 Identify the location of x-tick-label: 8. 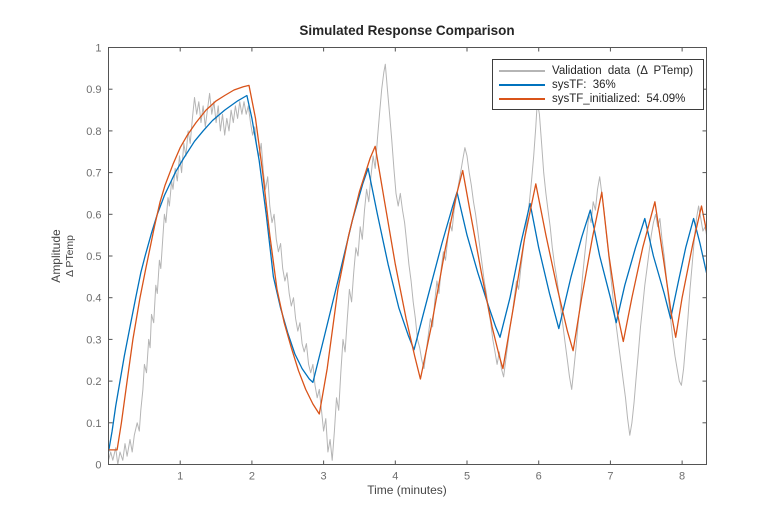
(682, 477).